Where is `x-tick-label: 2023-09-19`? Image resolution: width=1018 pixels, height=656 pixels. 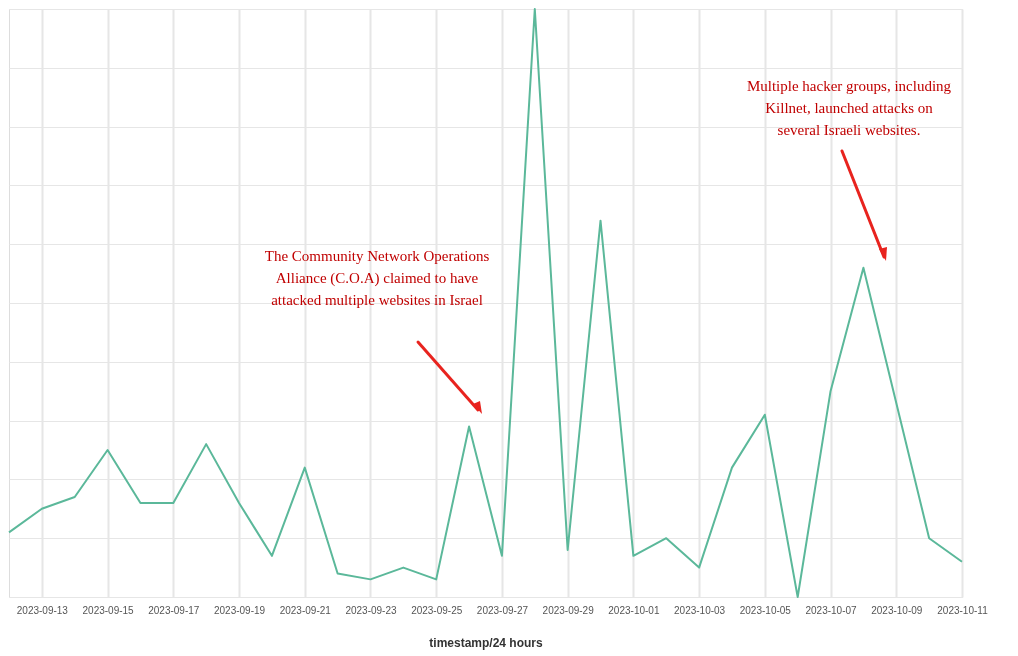
x-tick-label: 2023-09-19 is located at coordinates (239, 610).